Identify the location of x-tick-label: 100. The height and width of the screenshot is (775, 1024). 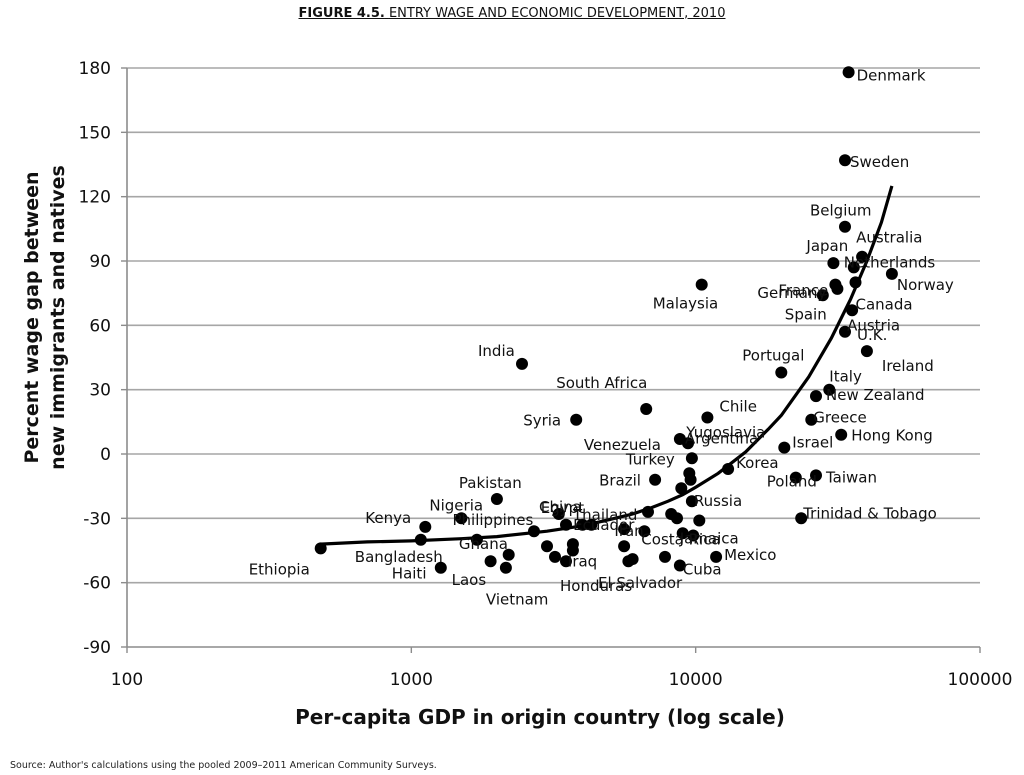
(127, 680).